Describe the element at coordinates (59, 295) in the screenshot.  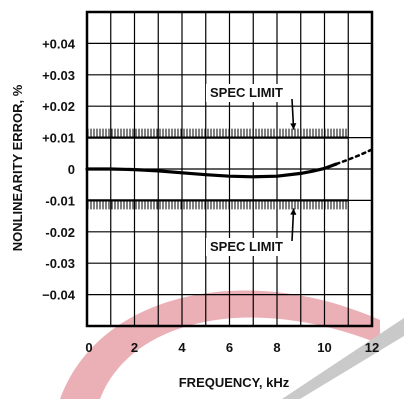
I see `y-tick-label: −0.04` at that location.